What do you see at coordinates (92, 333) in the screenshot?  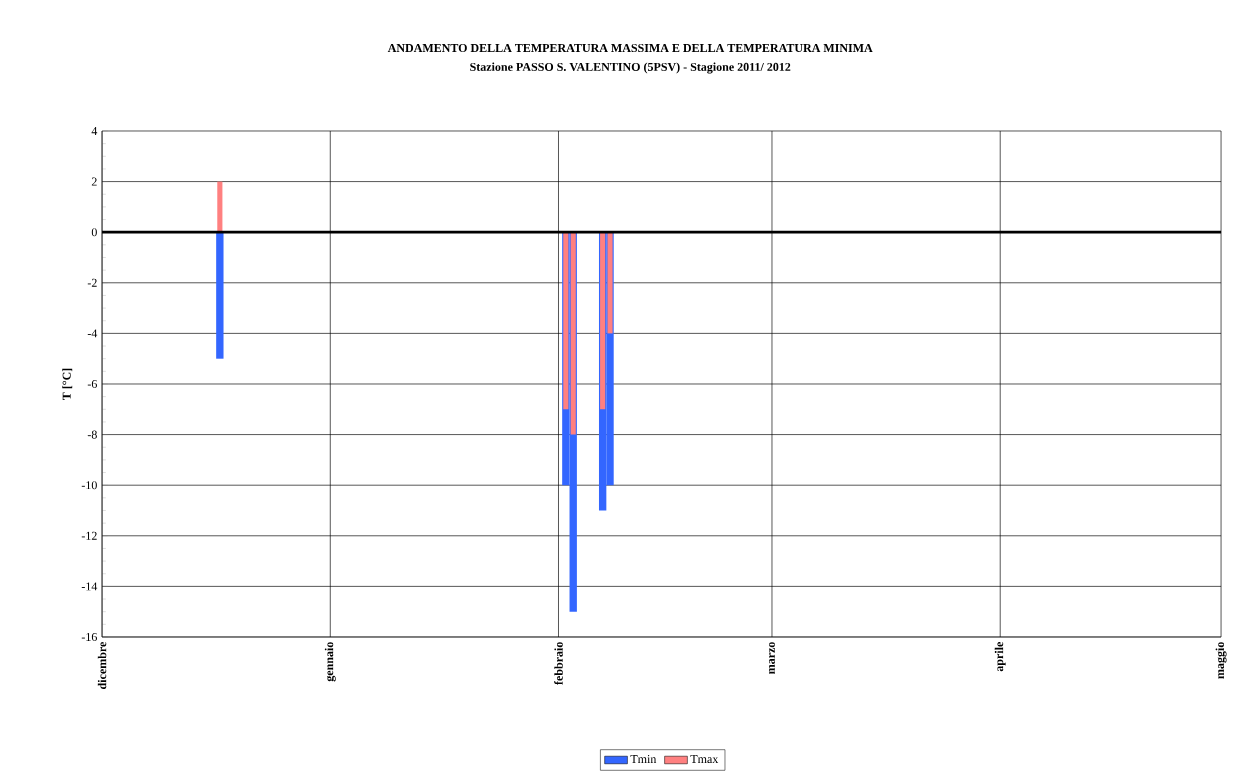 I see `y-tick-label: -4` at bounding box center [92, 333].